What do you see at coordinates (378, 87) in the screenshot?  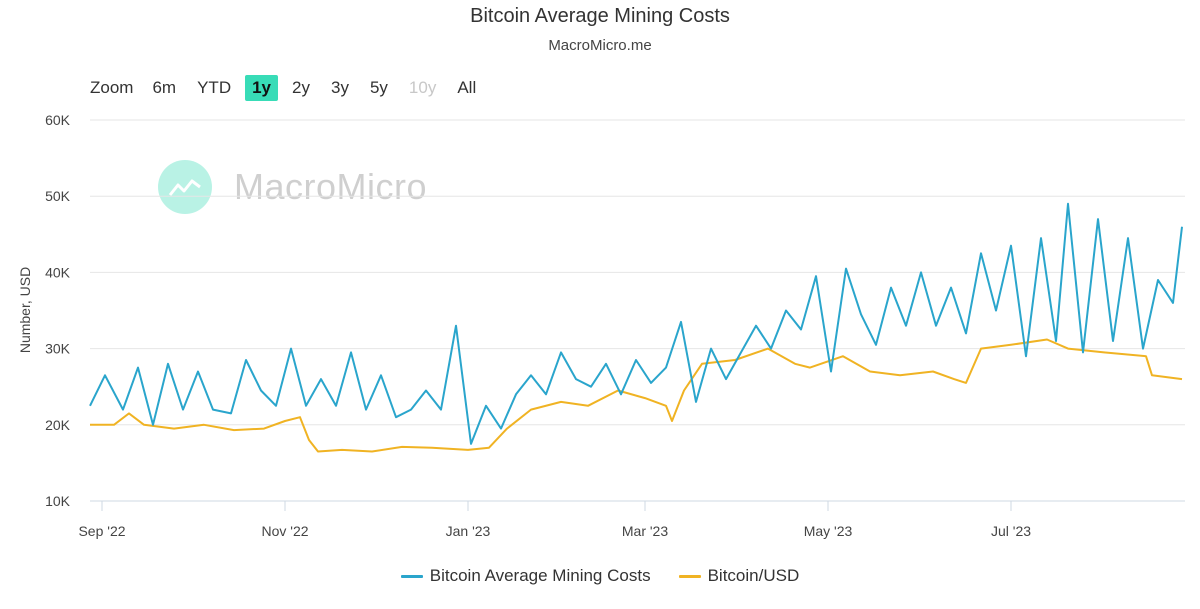 I see `zoom-button-5y: 5y` at bounding box center [378, 87].